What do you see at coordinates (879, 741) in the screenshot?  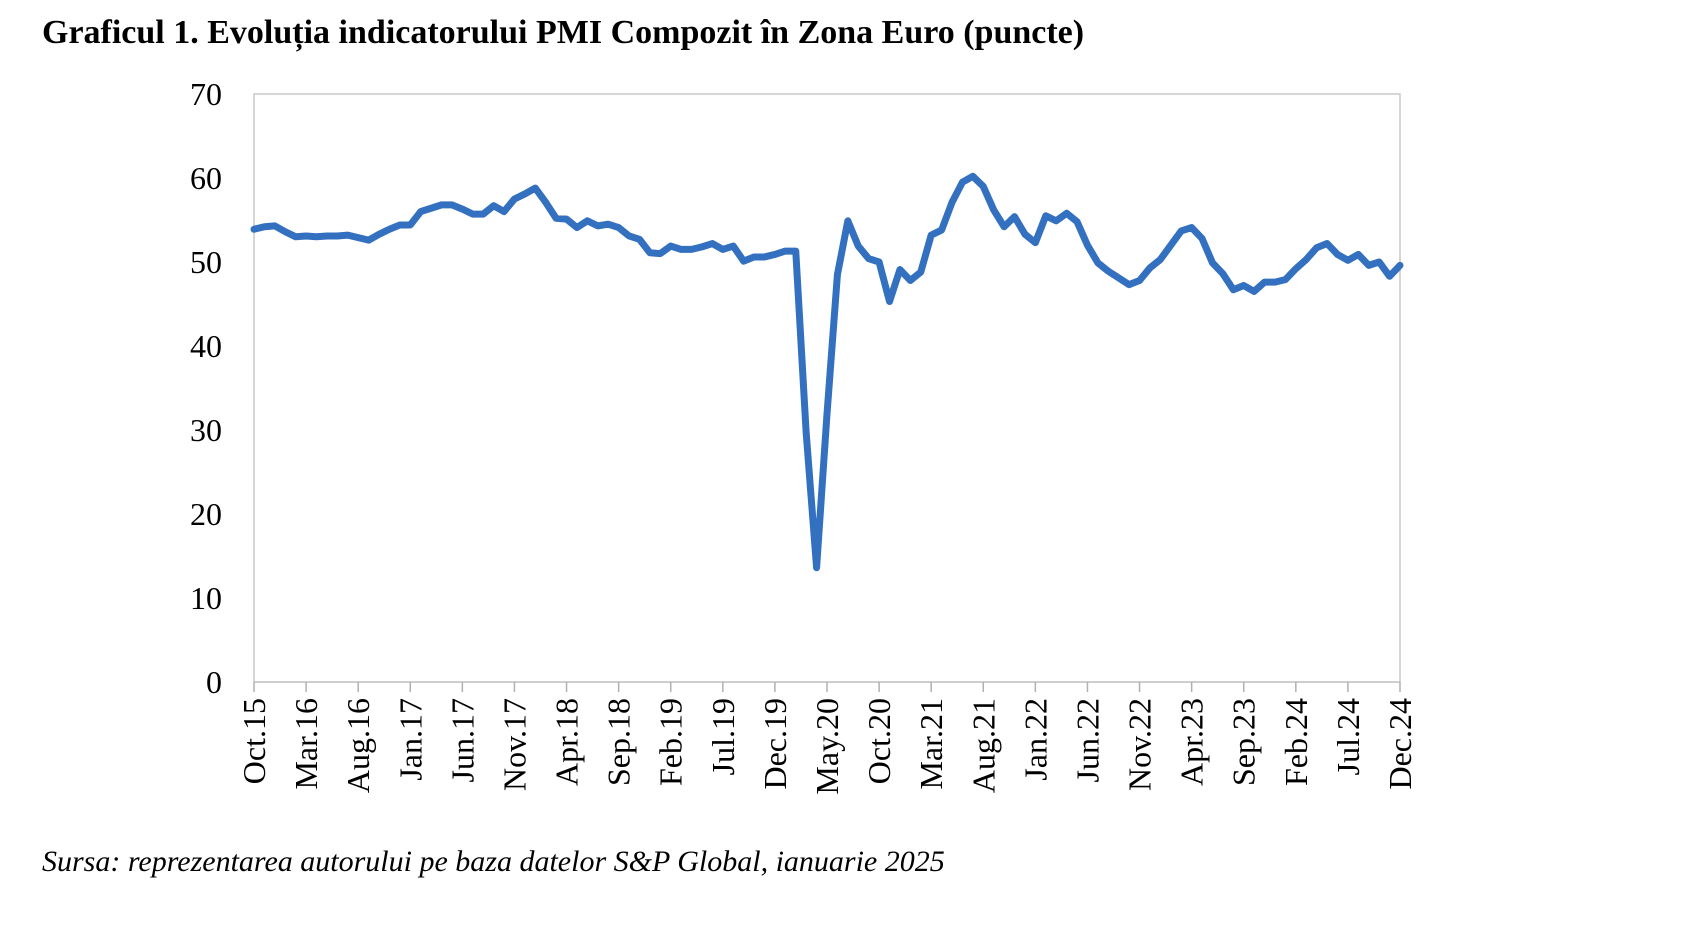 I see `x-tick-label: Oct.20` at bounding box center [879, 741].